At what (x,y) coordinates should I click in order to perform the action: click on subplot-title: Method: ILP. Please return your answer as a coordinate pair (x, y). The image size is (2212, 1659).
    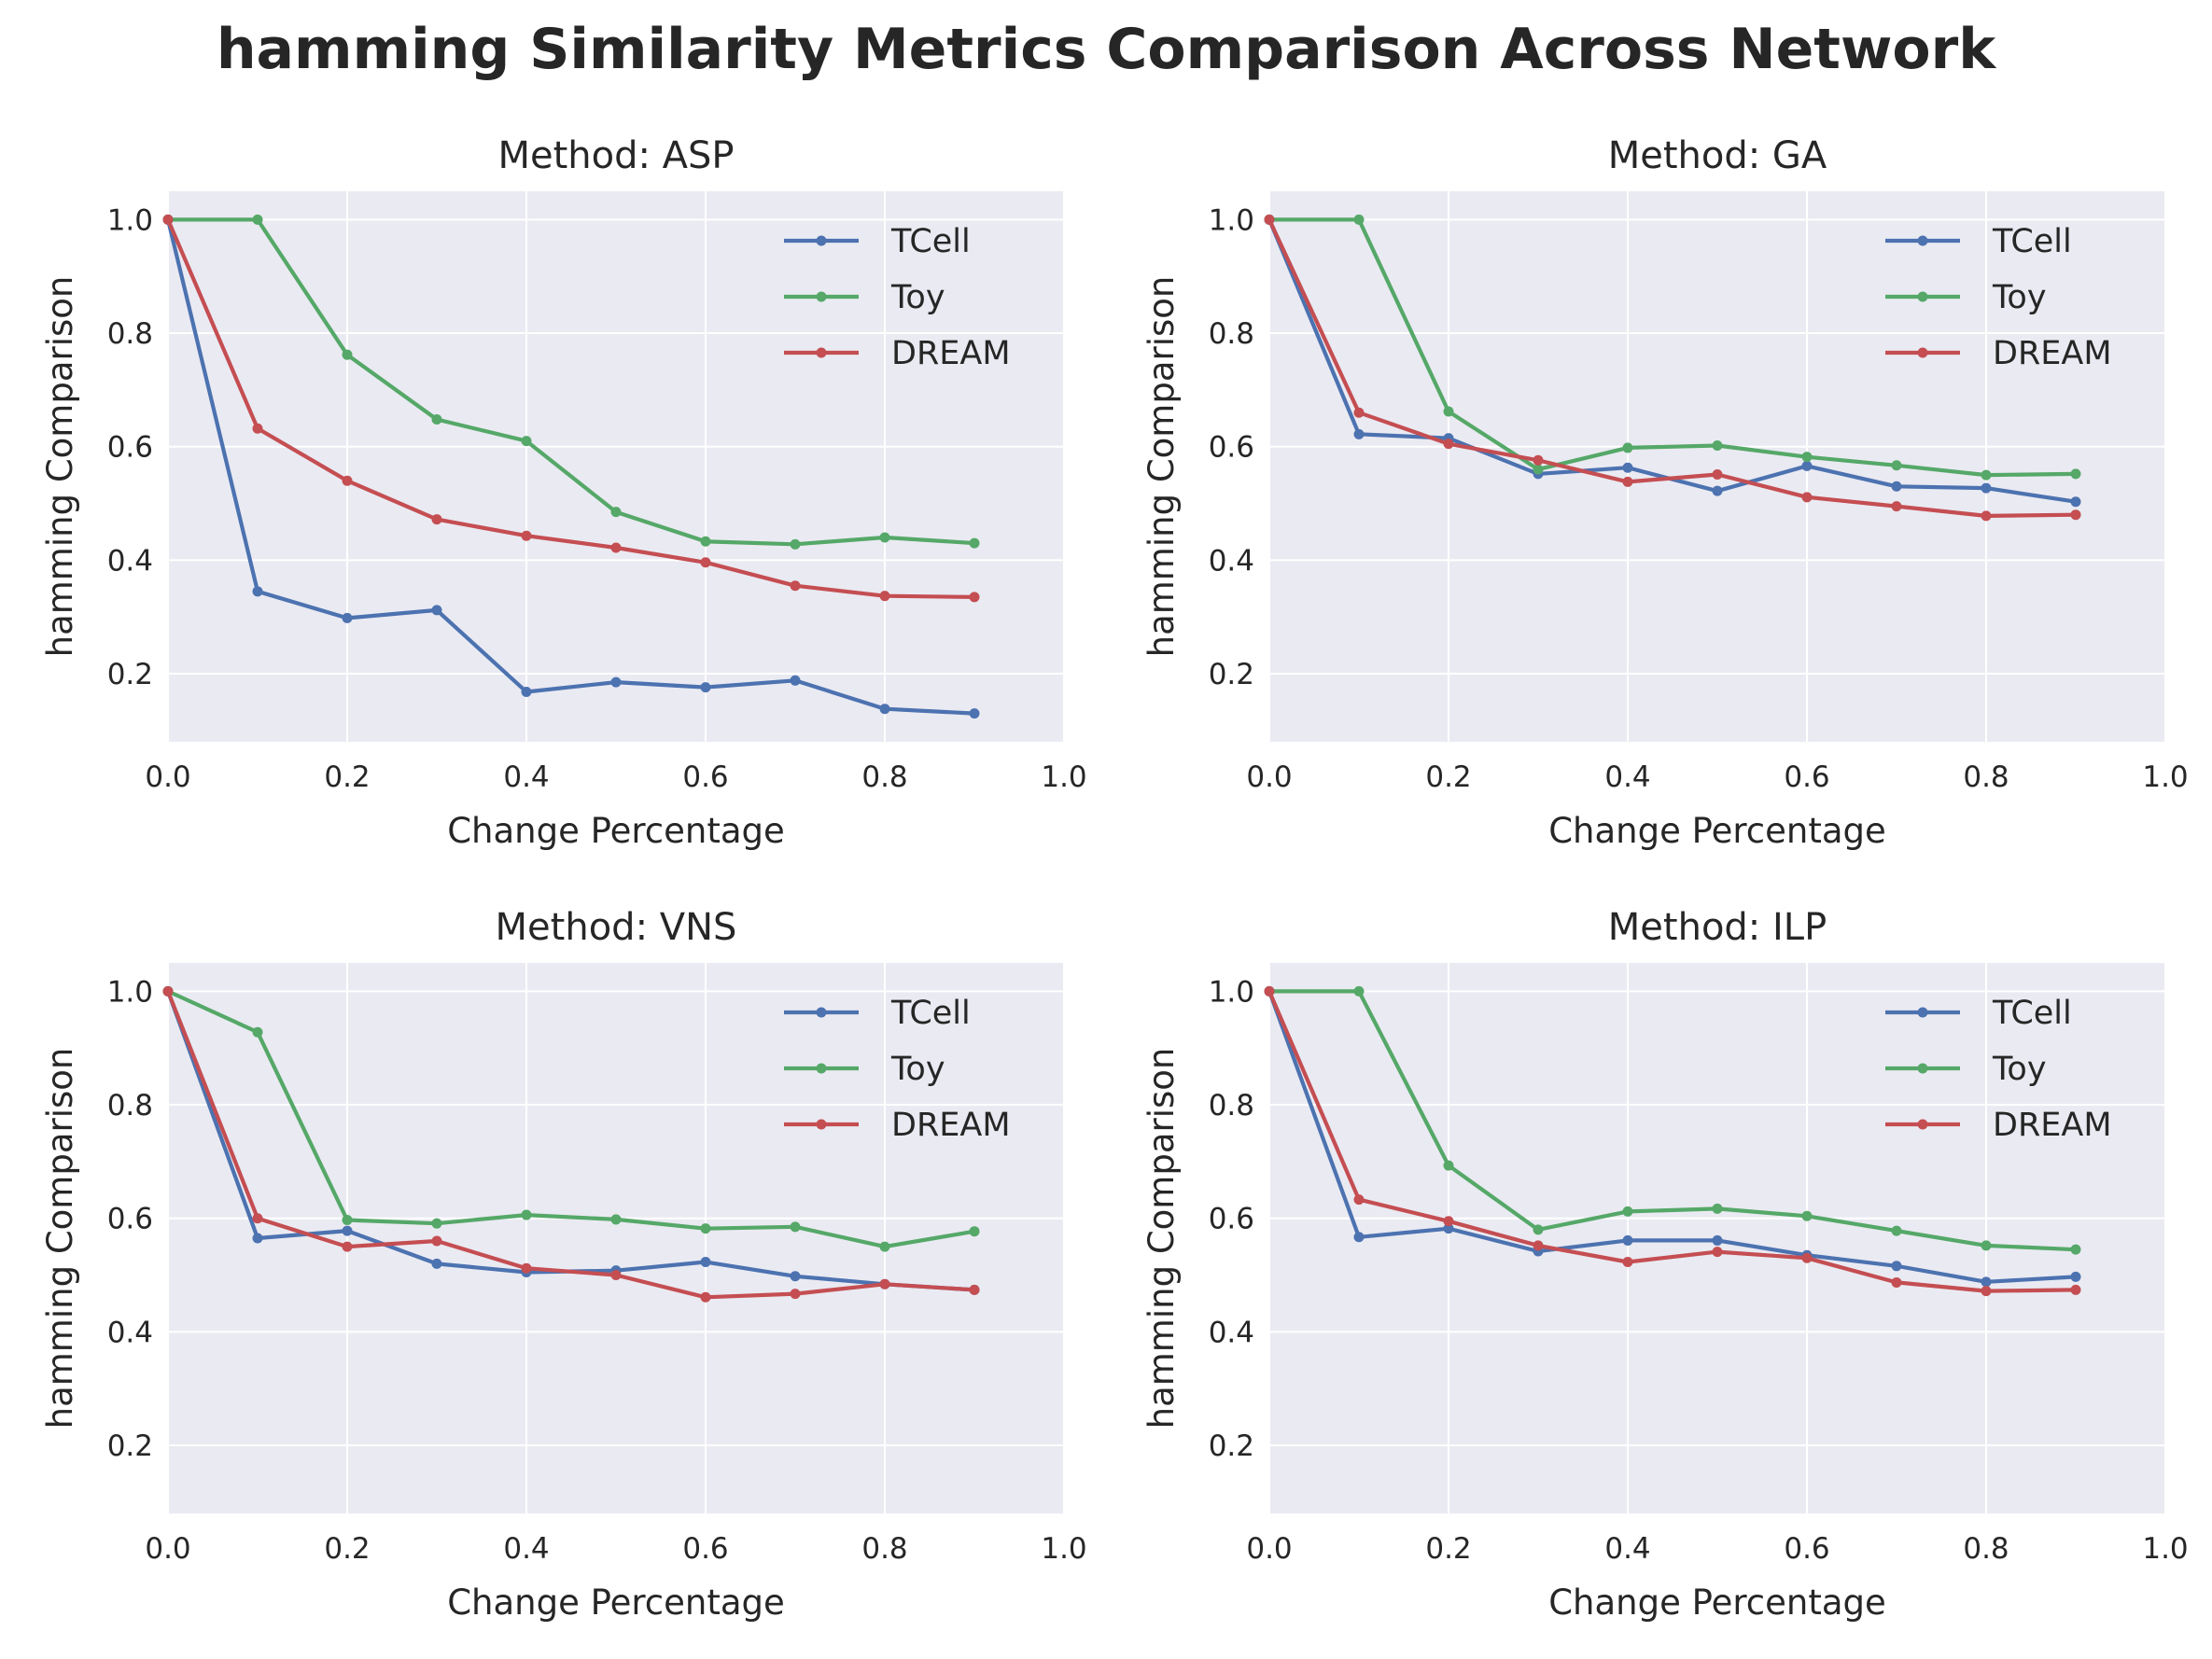
    Looking at the image, I should click on (1717, 927).